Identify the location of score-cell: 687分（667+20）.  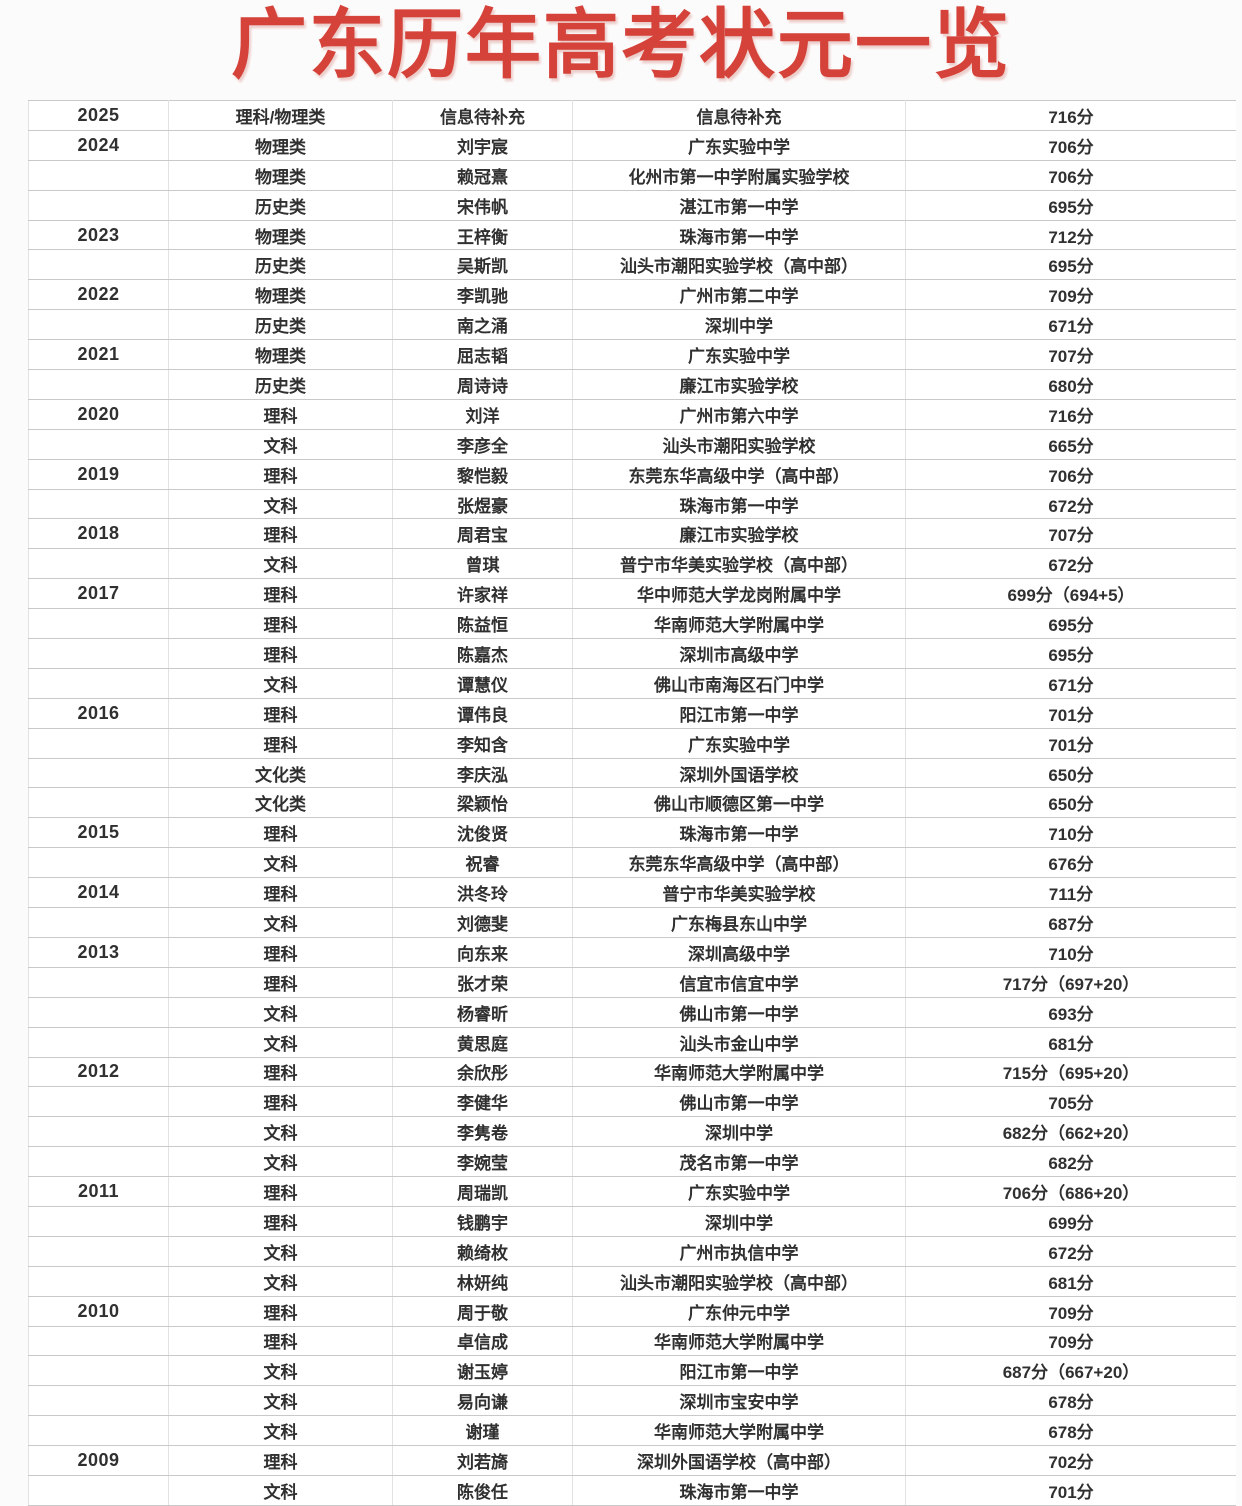
(1070, 1371).